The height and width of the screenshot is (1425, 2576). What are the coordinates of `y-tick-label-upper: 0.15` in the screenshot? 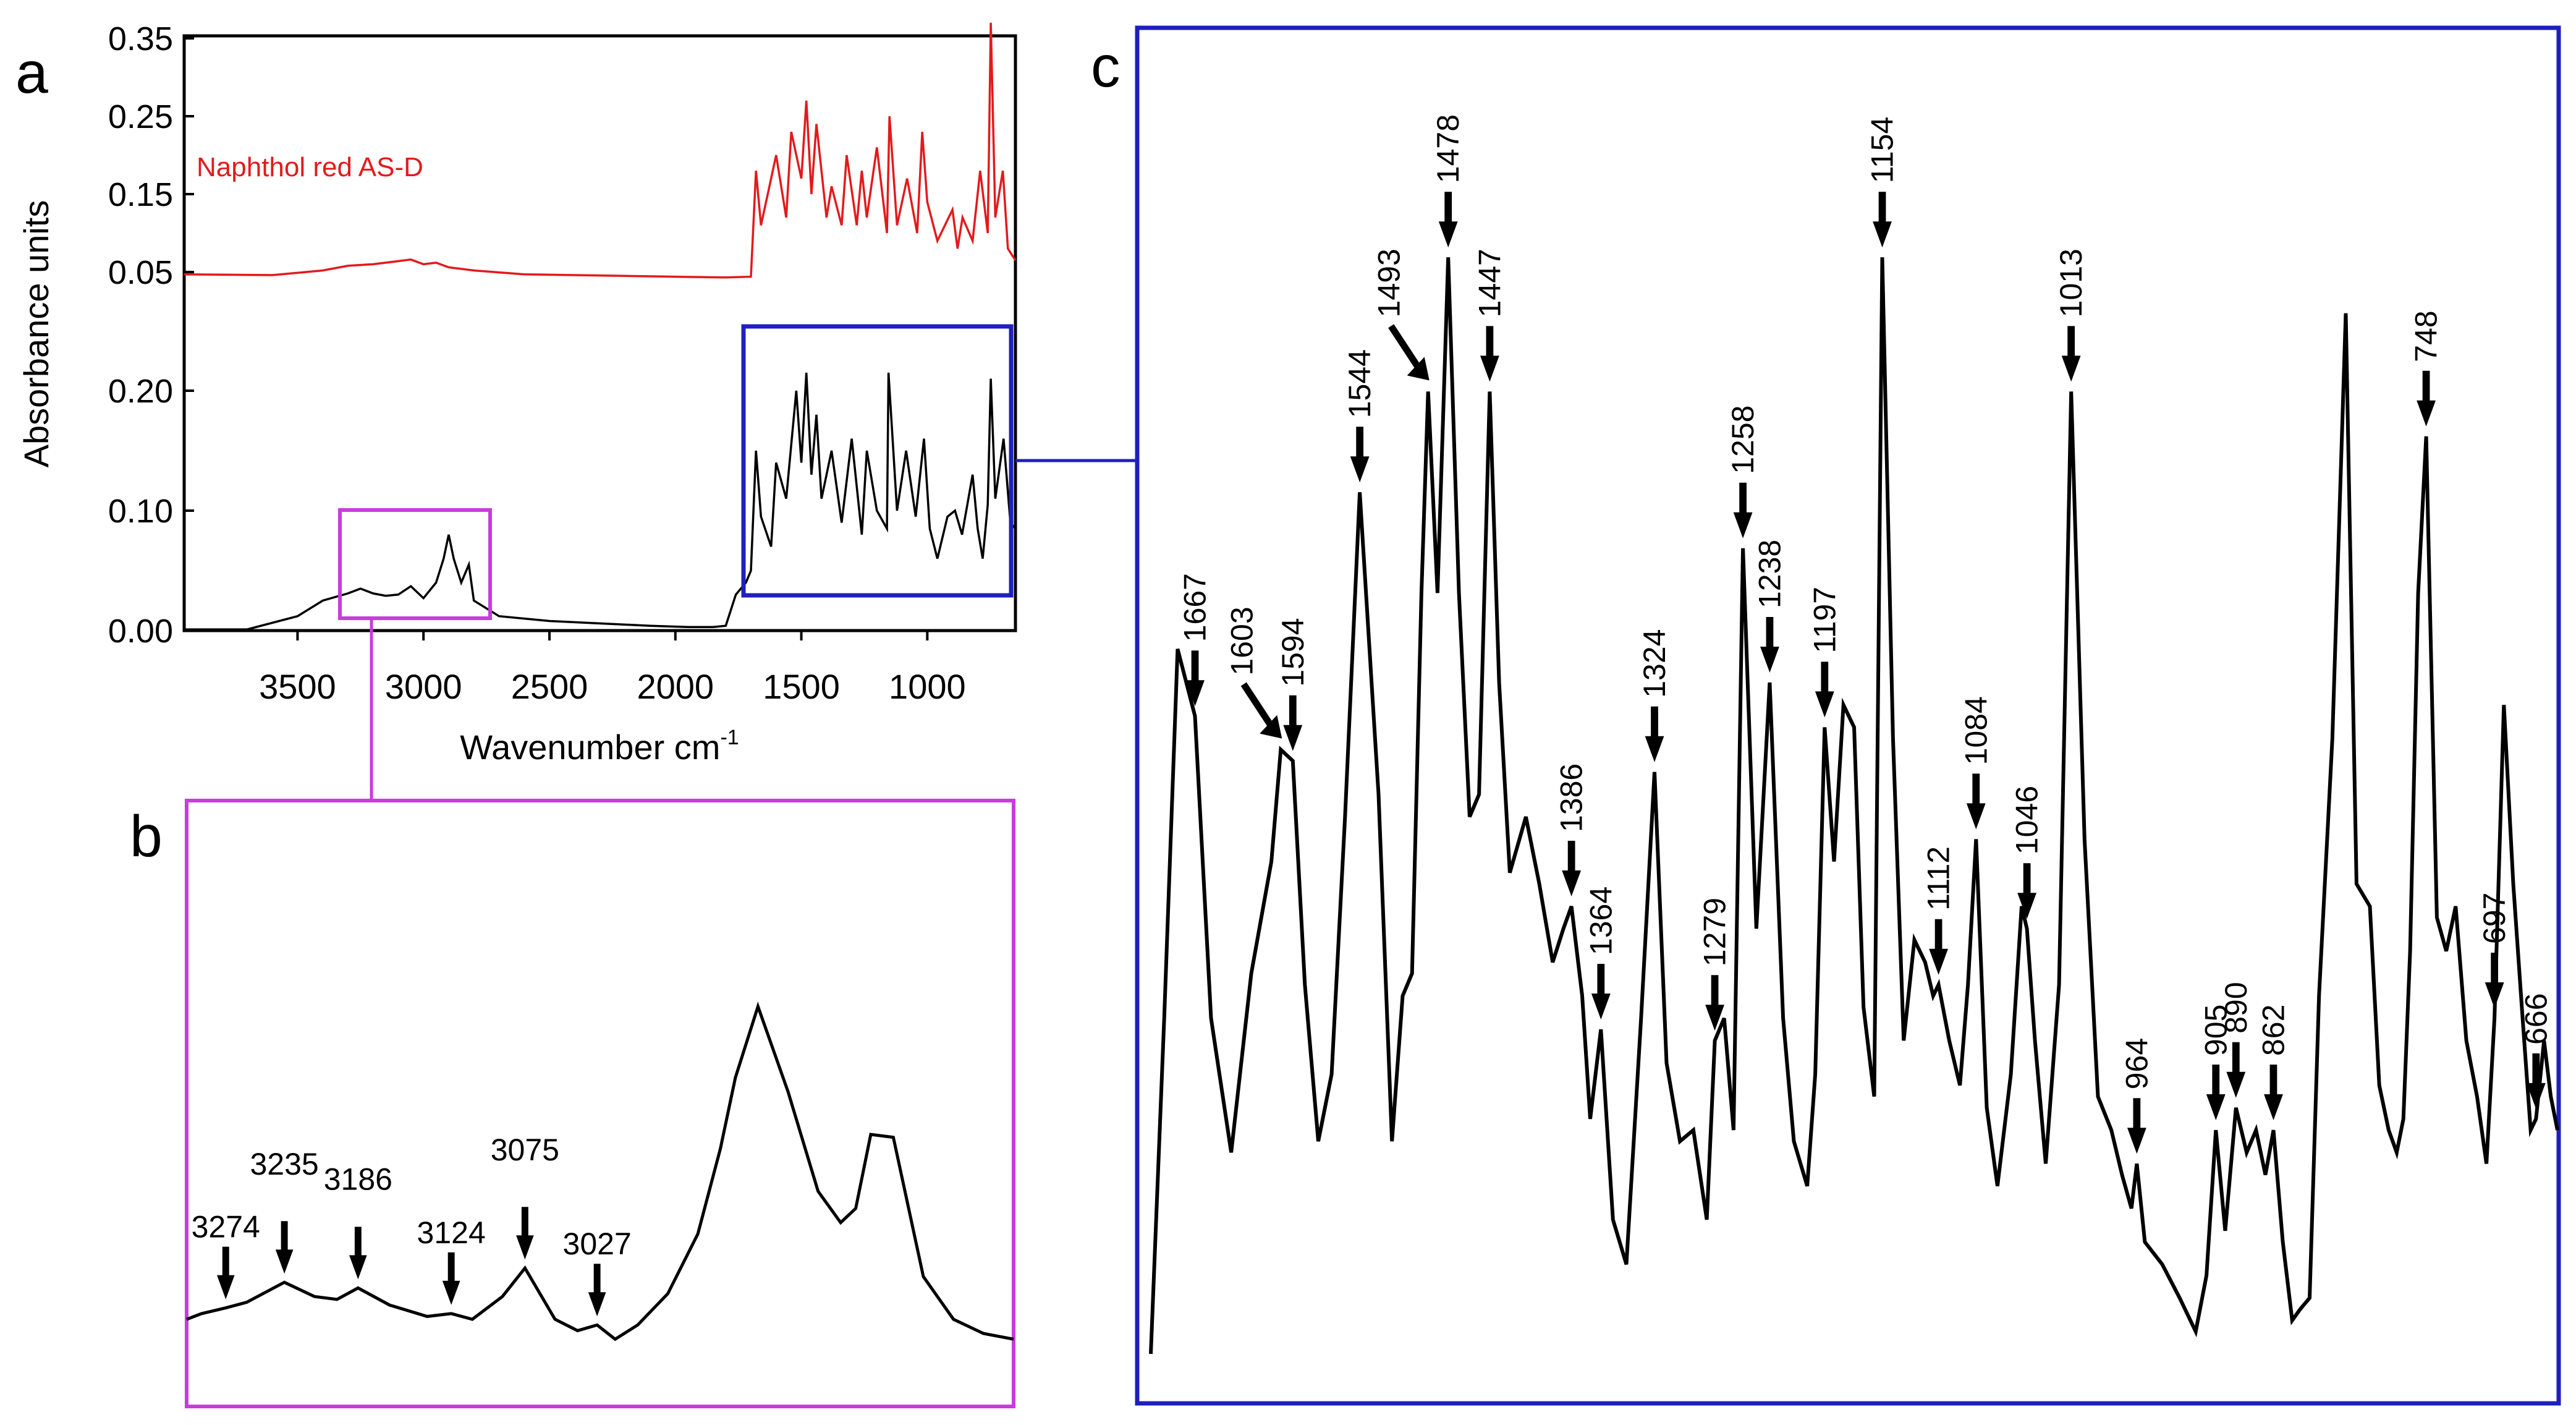 It's located at (140, 194).